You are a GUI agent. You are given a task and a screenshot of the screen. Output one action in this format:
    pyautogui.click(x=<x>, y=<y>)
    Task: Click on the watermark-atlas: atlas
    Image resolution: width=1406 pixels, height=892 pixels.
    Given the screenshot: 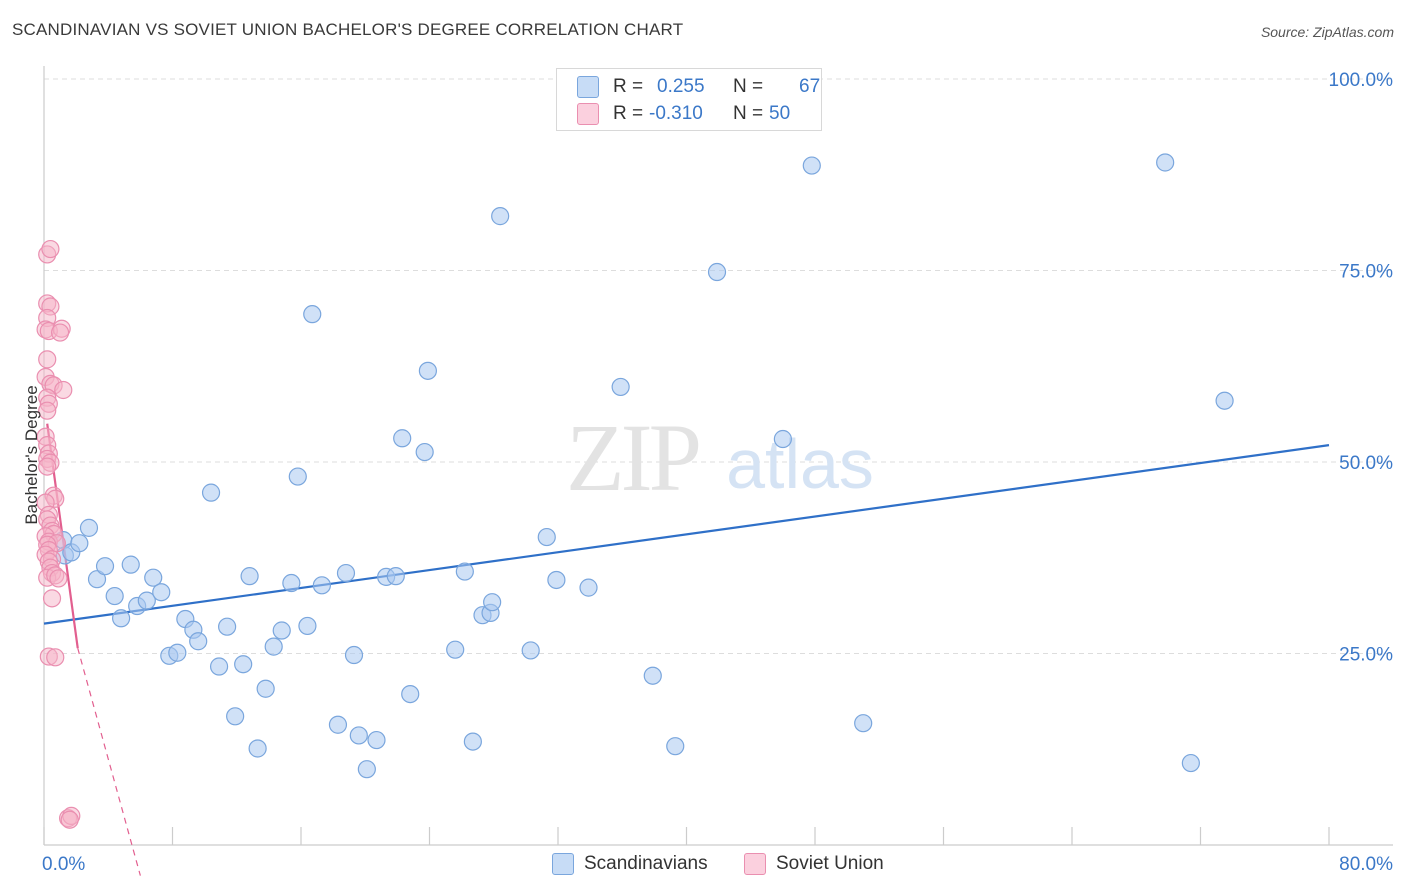 What is the action you would take?
    pyautogui.click(x=800, y=464)
    